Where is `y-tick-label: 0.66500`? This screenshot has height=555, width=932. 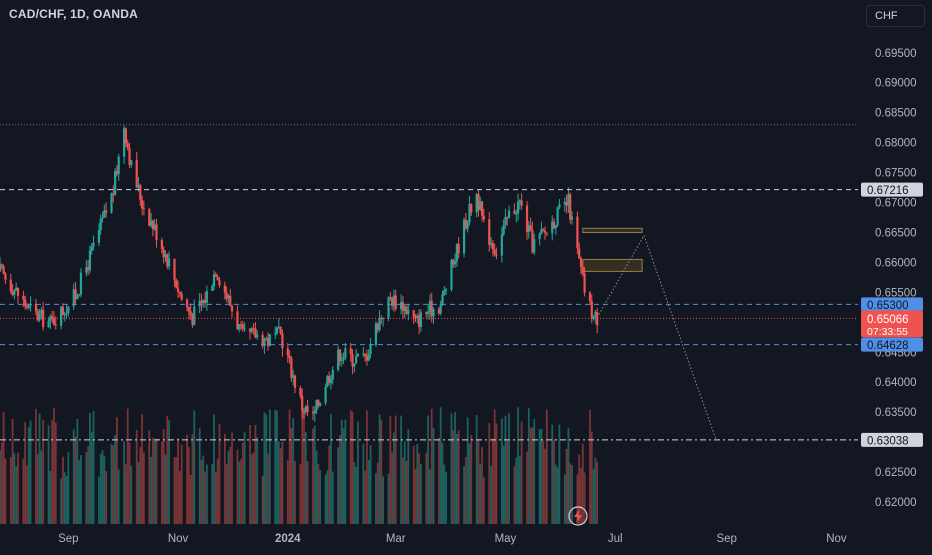
y-tick-label: 0.66500 is located at coordinates (896, 233).